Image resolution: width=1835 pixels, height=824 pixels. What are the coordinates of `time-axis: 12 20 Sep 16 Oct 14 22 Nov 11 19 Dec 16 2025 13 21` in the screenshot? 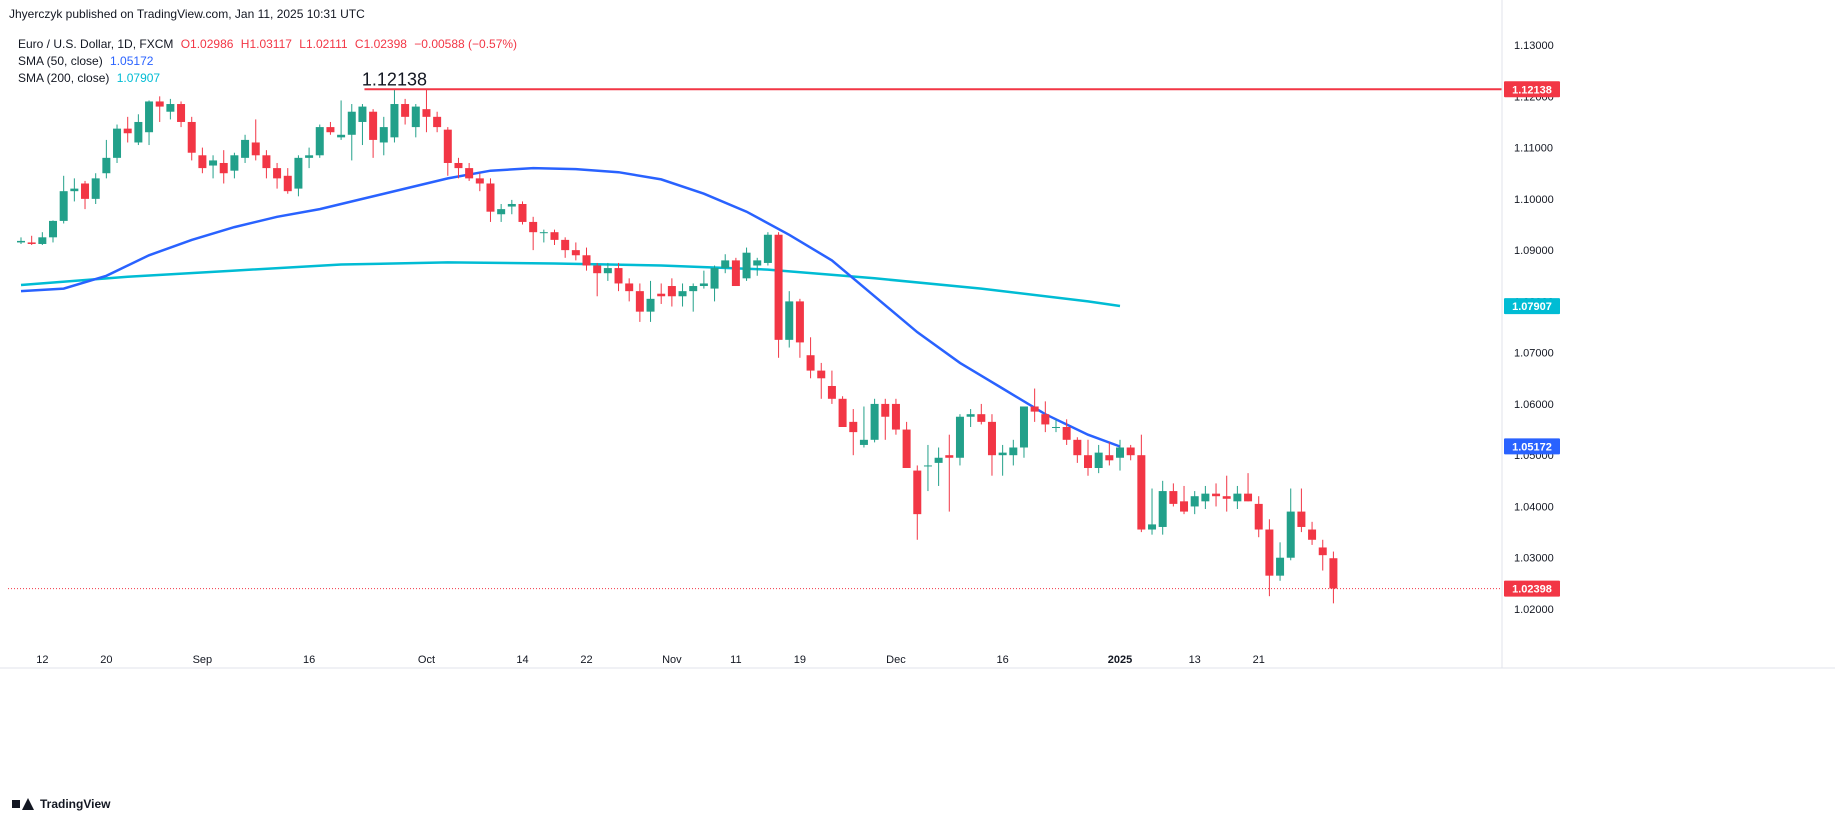 It's located at (917, 661).